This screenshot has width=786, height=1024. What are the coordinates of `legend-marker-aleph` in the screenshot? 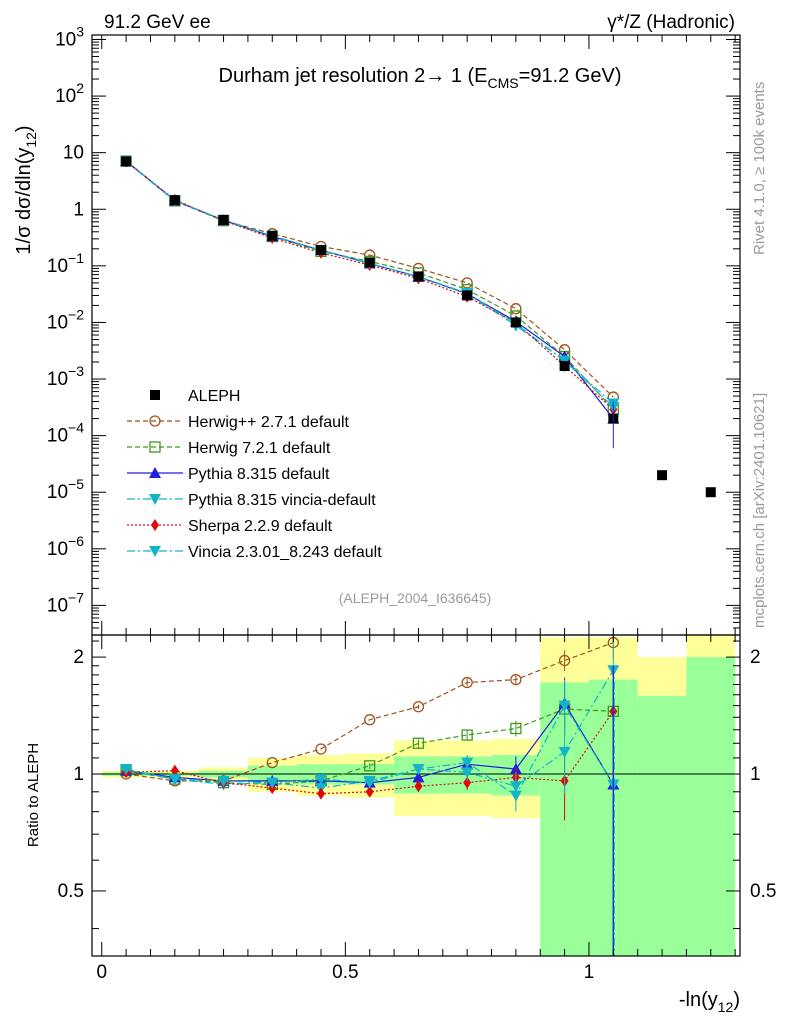 It's located at (155, 395).